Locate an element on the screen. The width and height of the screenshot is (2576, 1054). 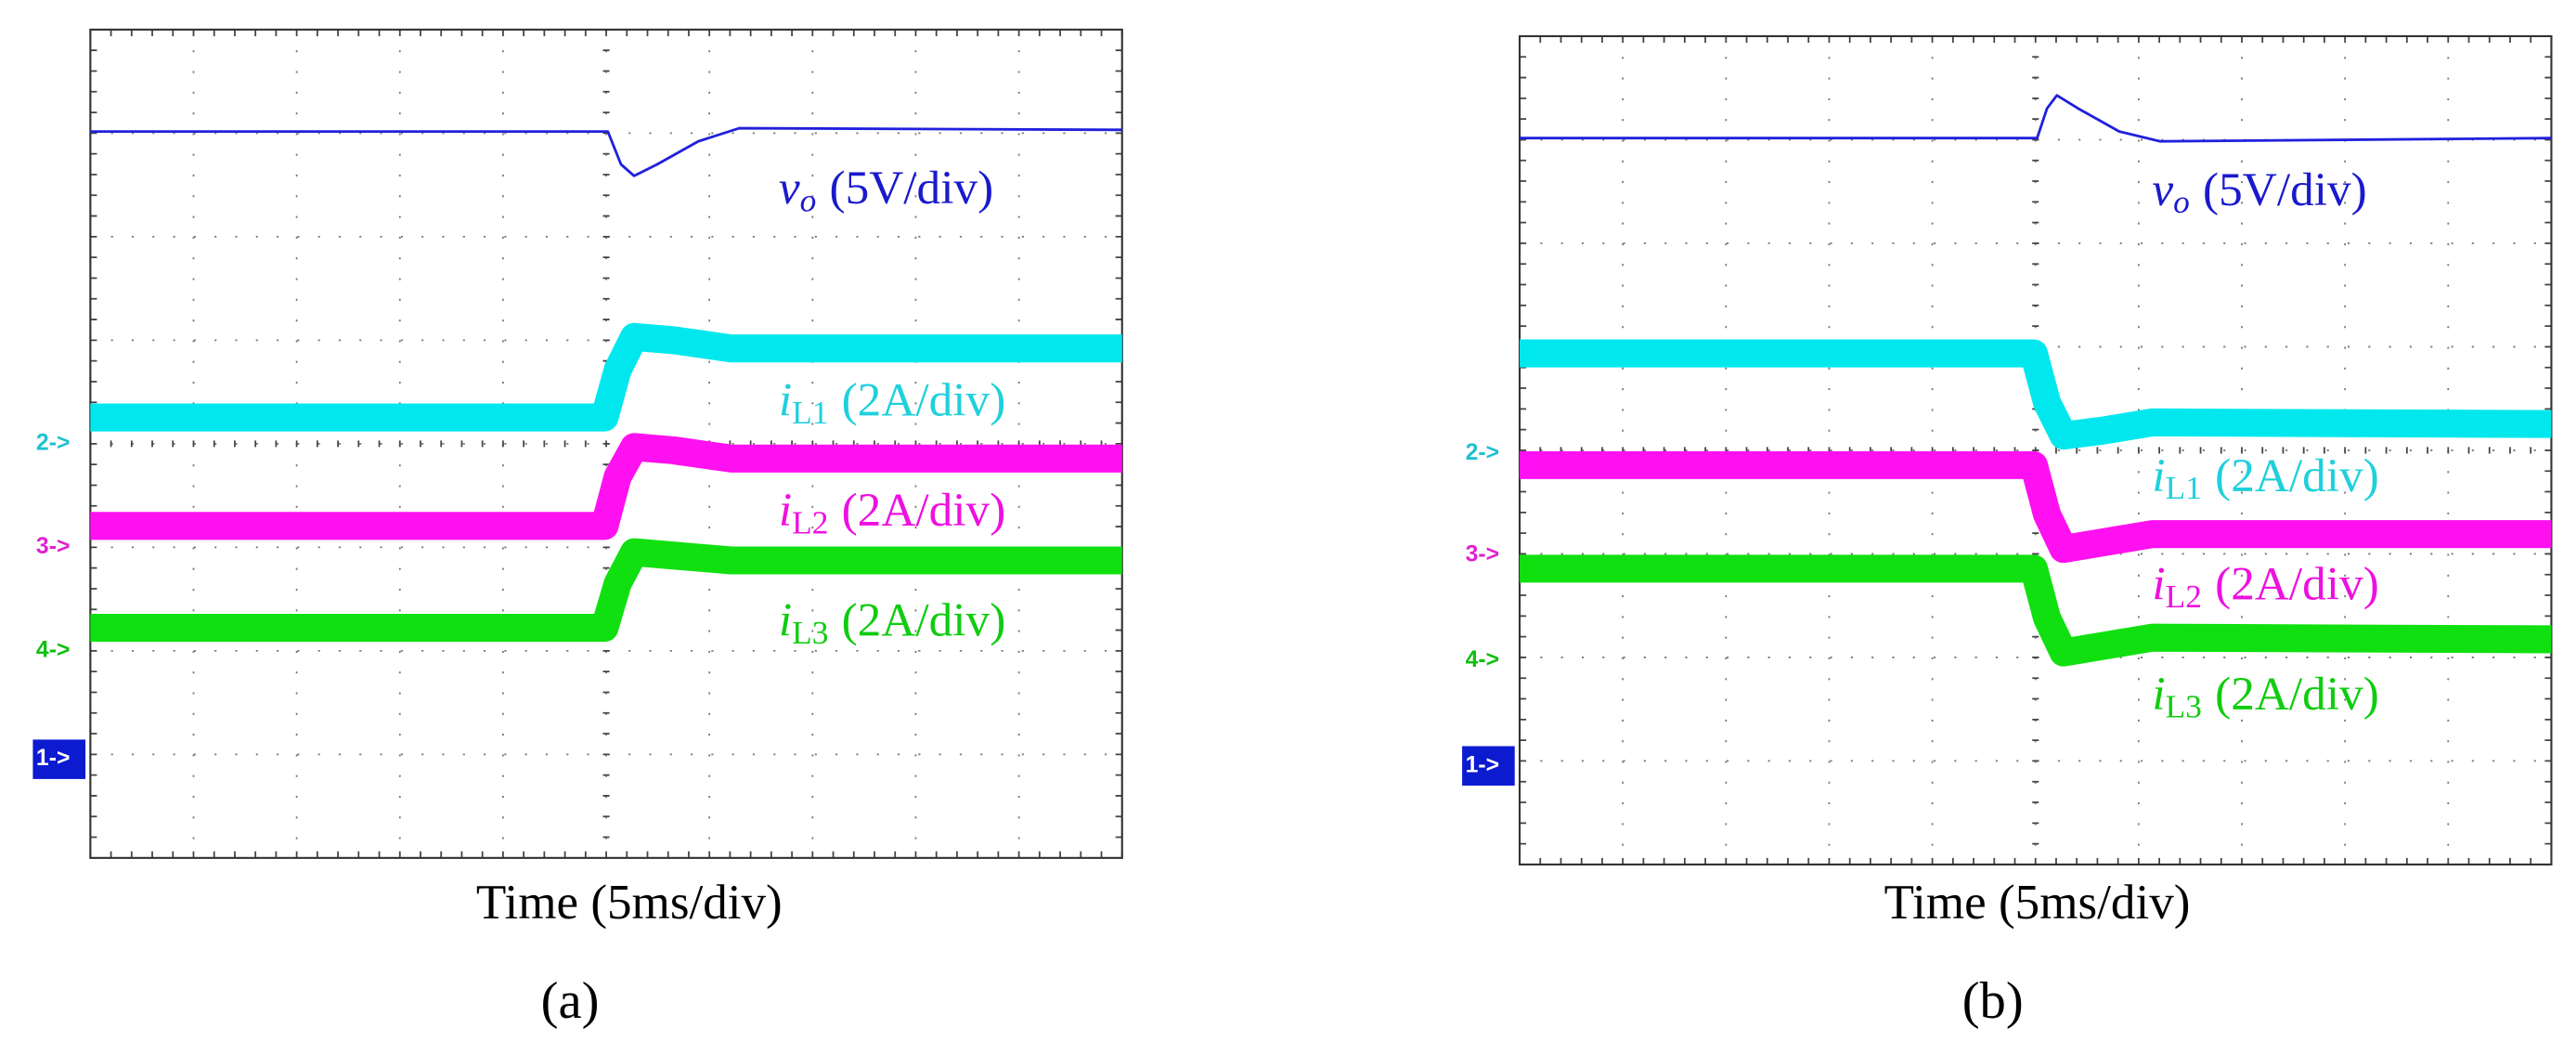
panel-label: (b) is located at coordinates (1993, 1001).